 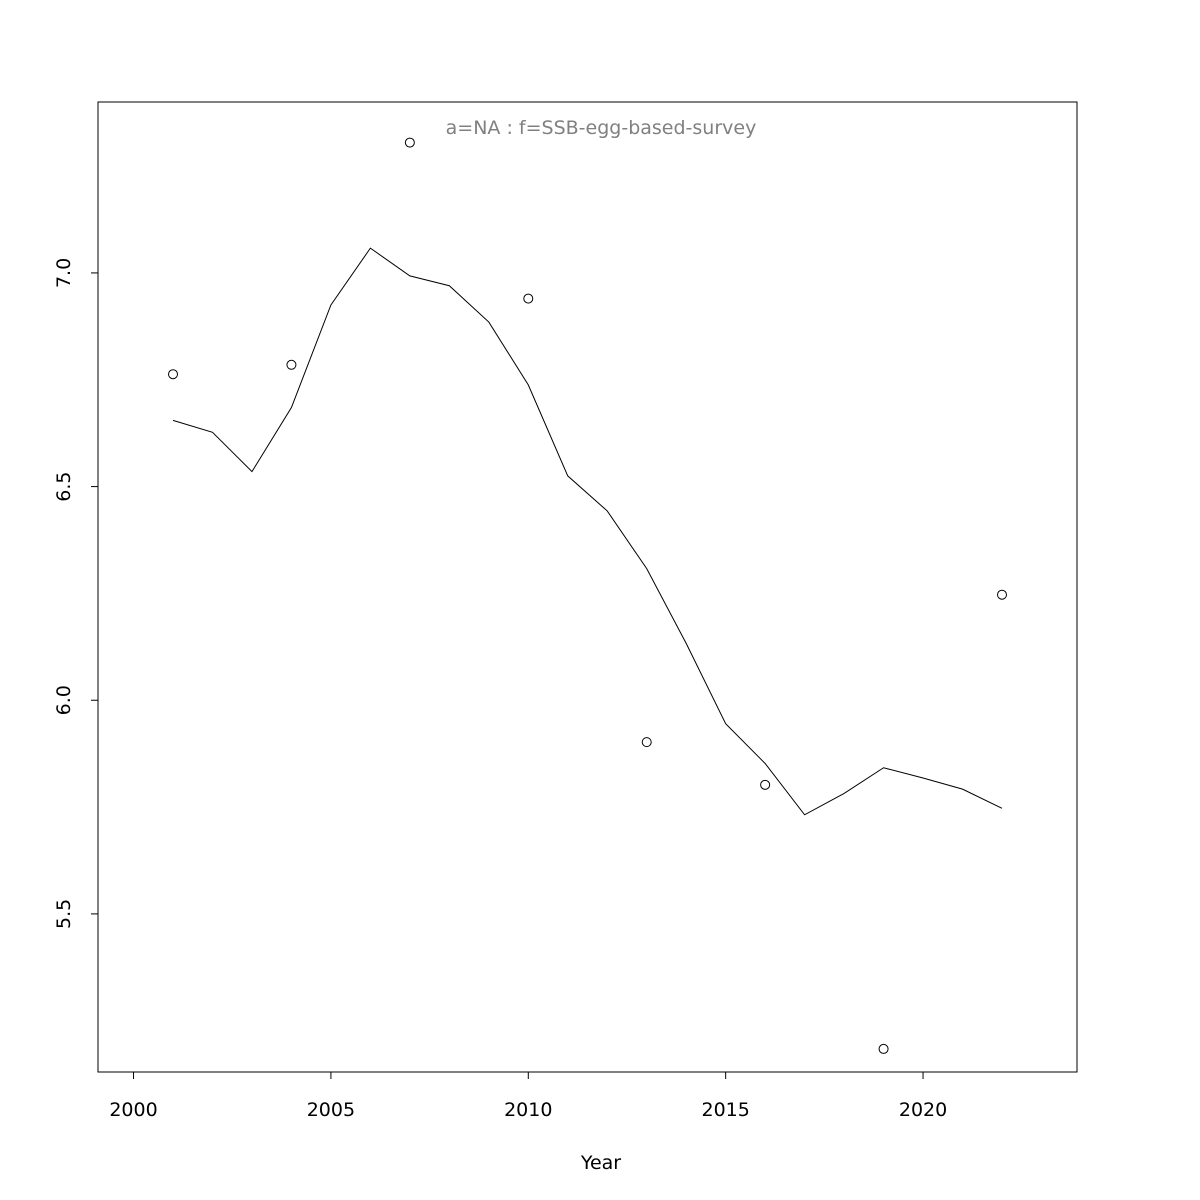 I want to click on x-tick-label: 2000, so click(x=133, y=1110).